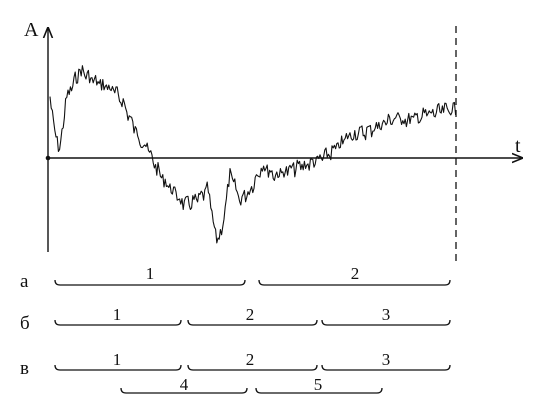 Image resolution: width=535 pixels, height=409 pixels. Describe the element at coordinates (355, 273) in the screenshot. I see `segment-label-a-2: 2` at that location.